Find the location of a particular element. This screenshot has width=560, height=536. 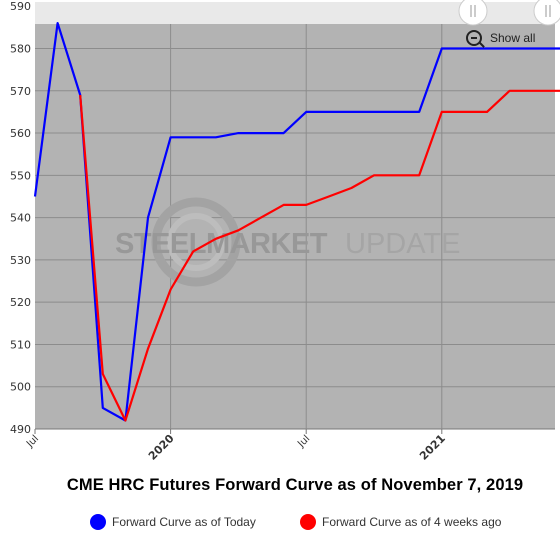

y-tick-label: 570 is located at coordinates (20, 91).